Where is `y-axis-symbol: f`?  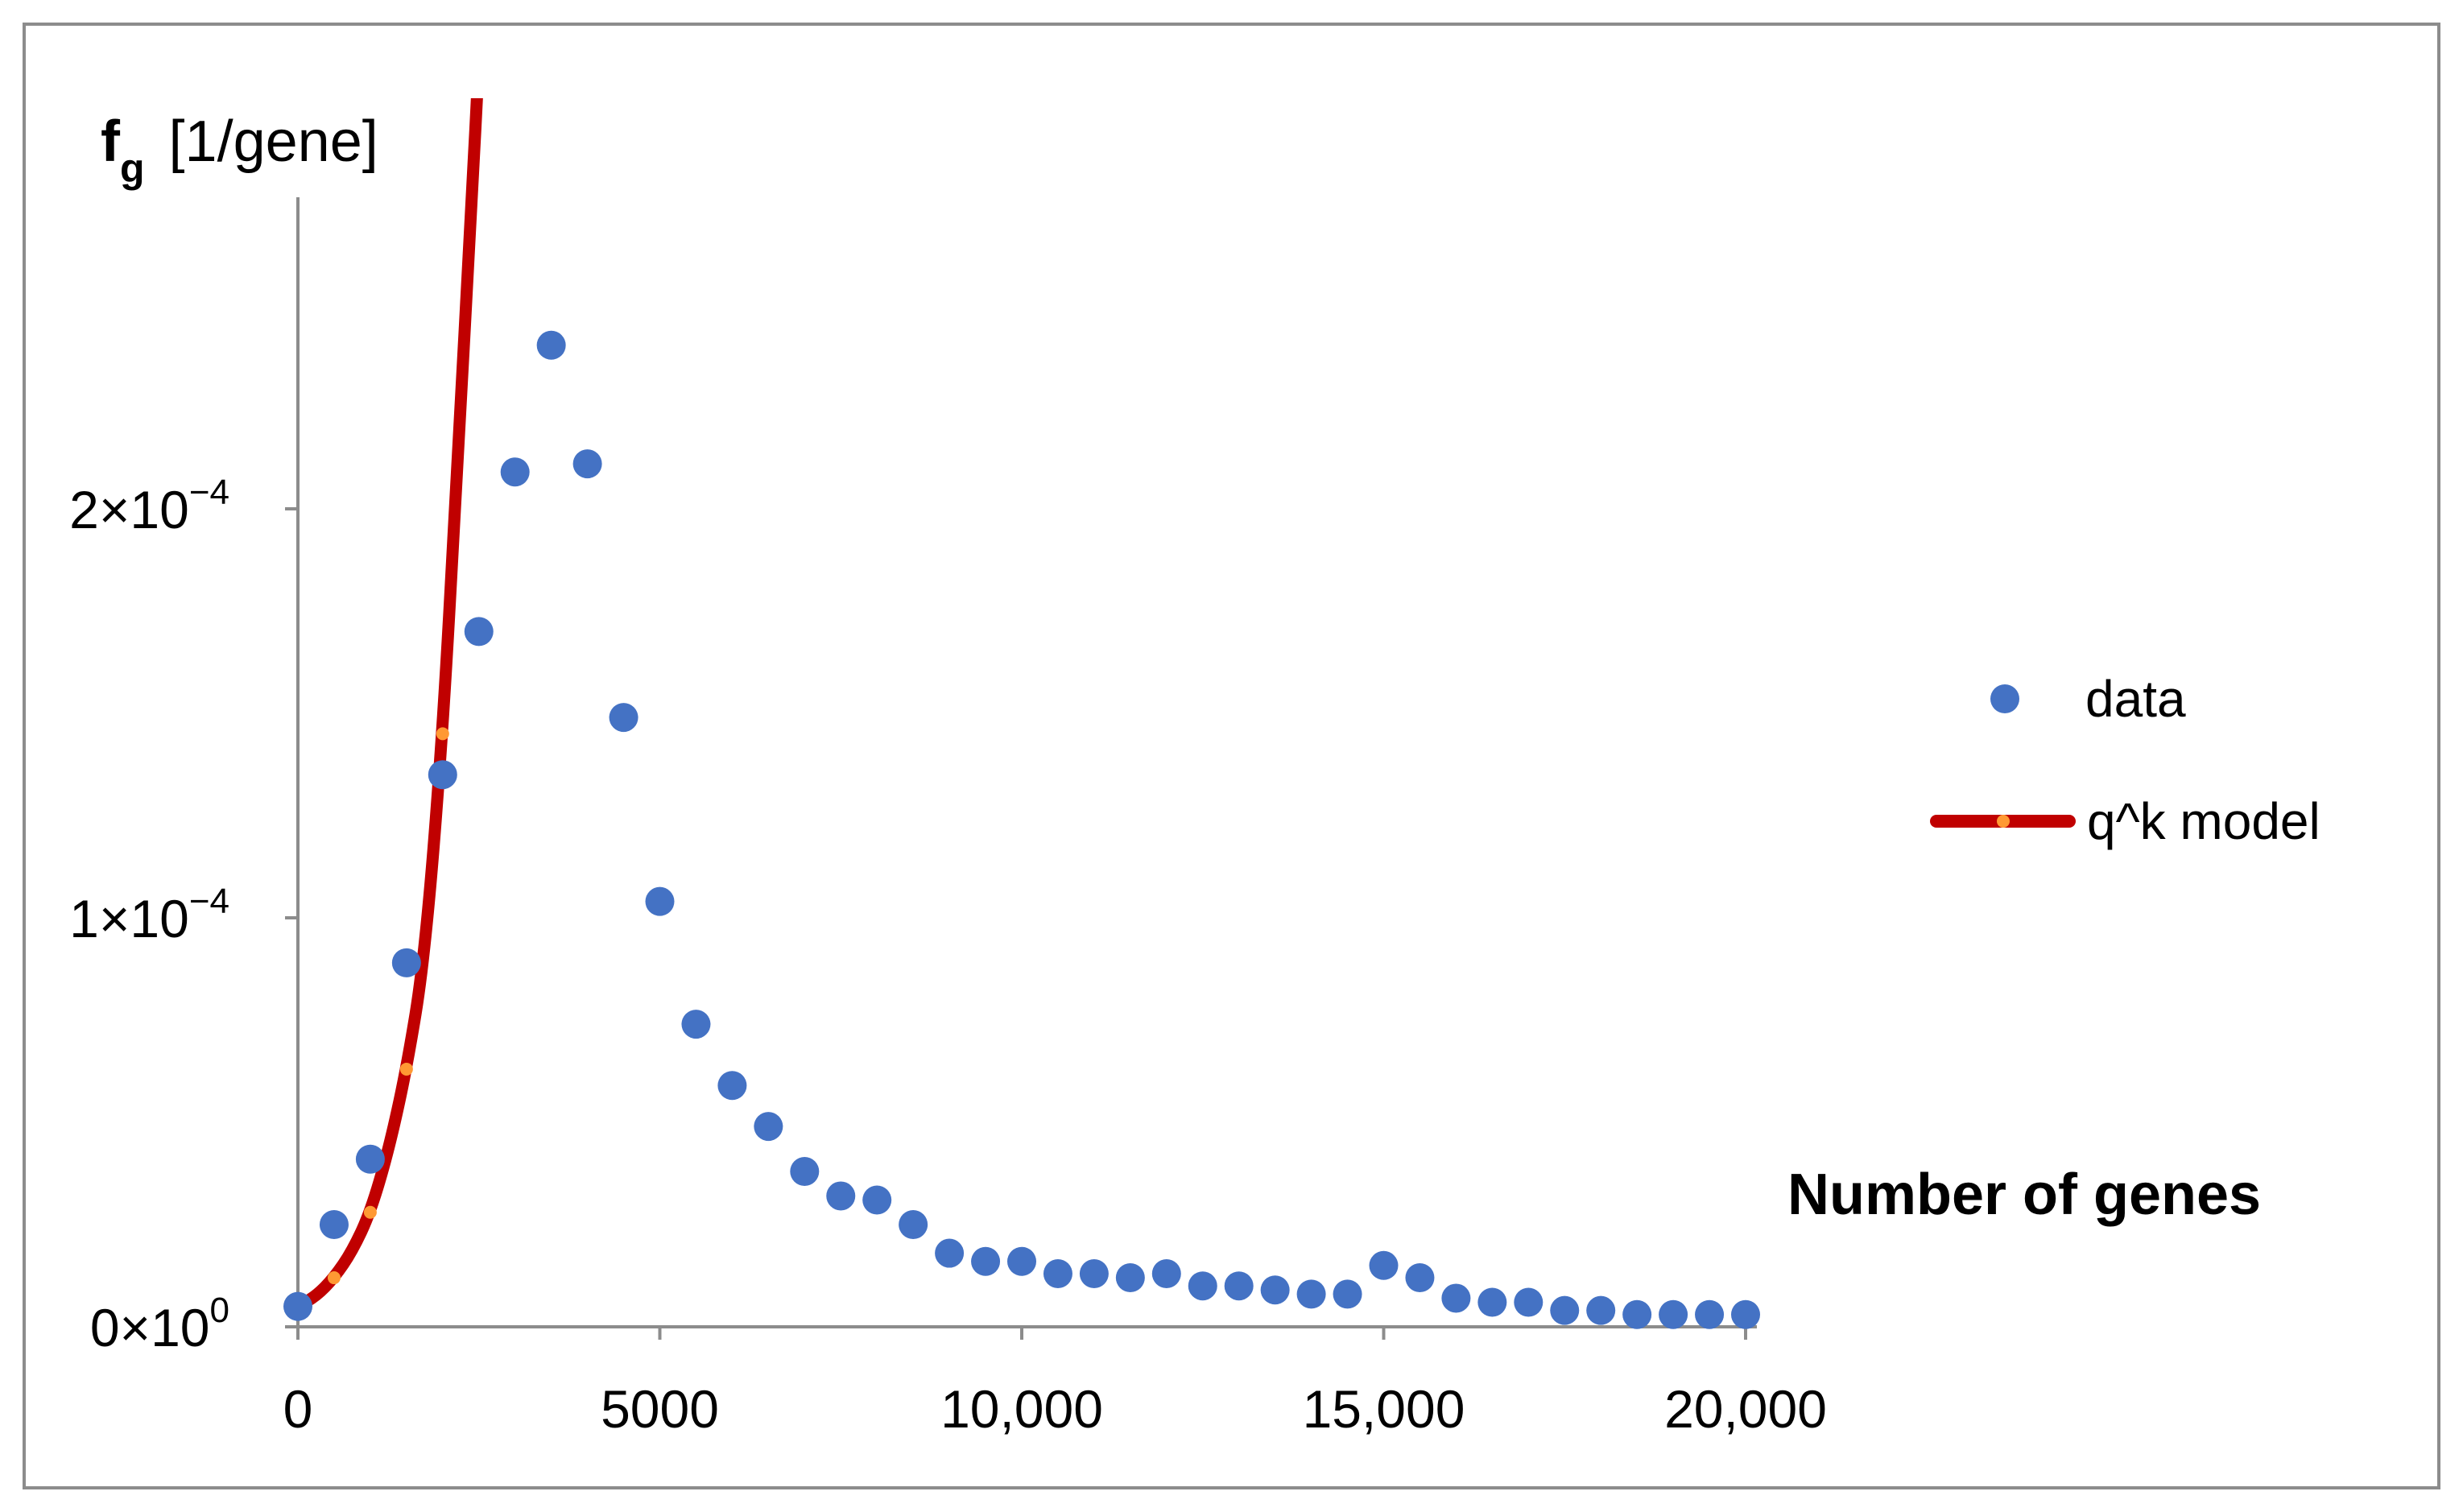
y-axis-symbol: f is located at coordinates (111, 141).